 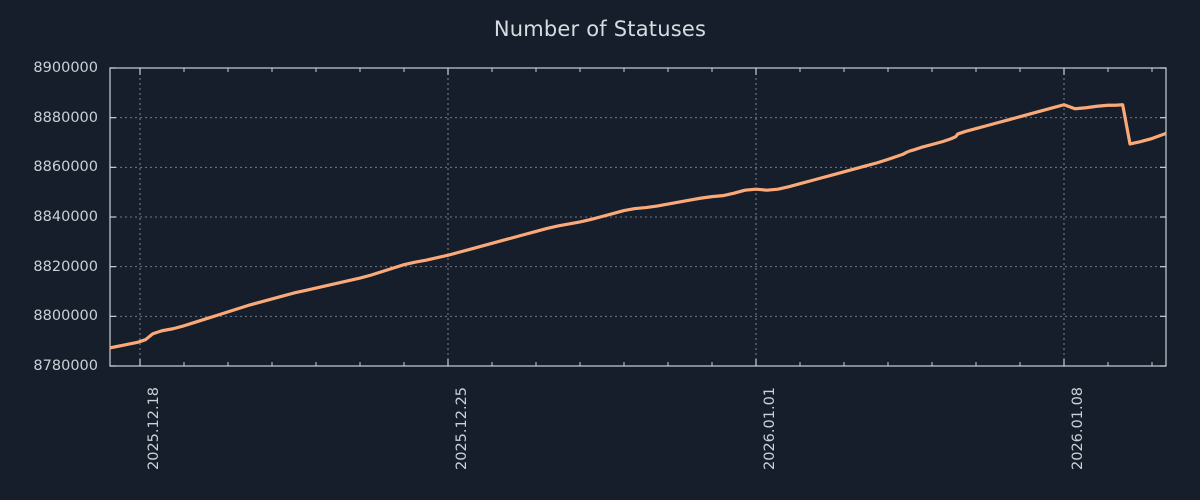 I want to click on y-axis-tick-label: 8900000, so click(x=65, y=68).